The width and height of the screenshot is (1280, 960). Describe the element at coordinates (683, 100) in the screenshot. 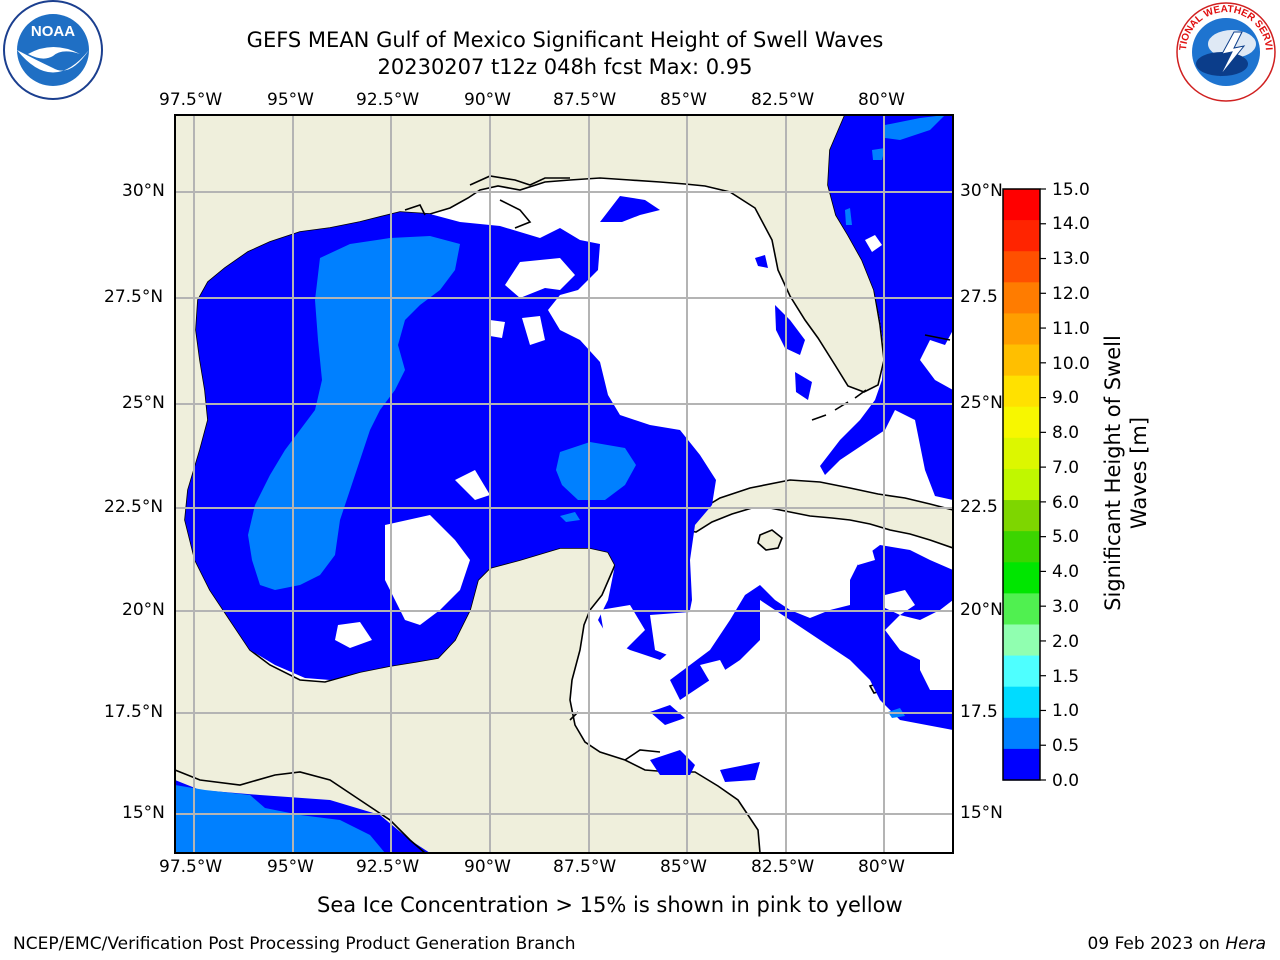

I see `lon-label-top: 85°W` at that location.